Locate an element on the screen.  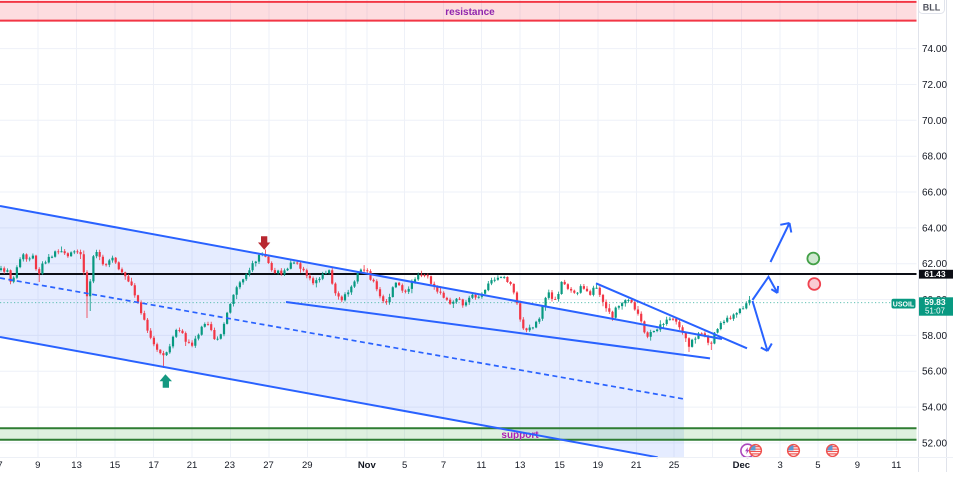
svg-text: 66.00 is located at coordinates (934, 193).